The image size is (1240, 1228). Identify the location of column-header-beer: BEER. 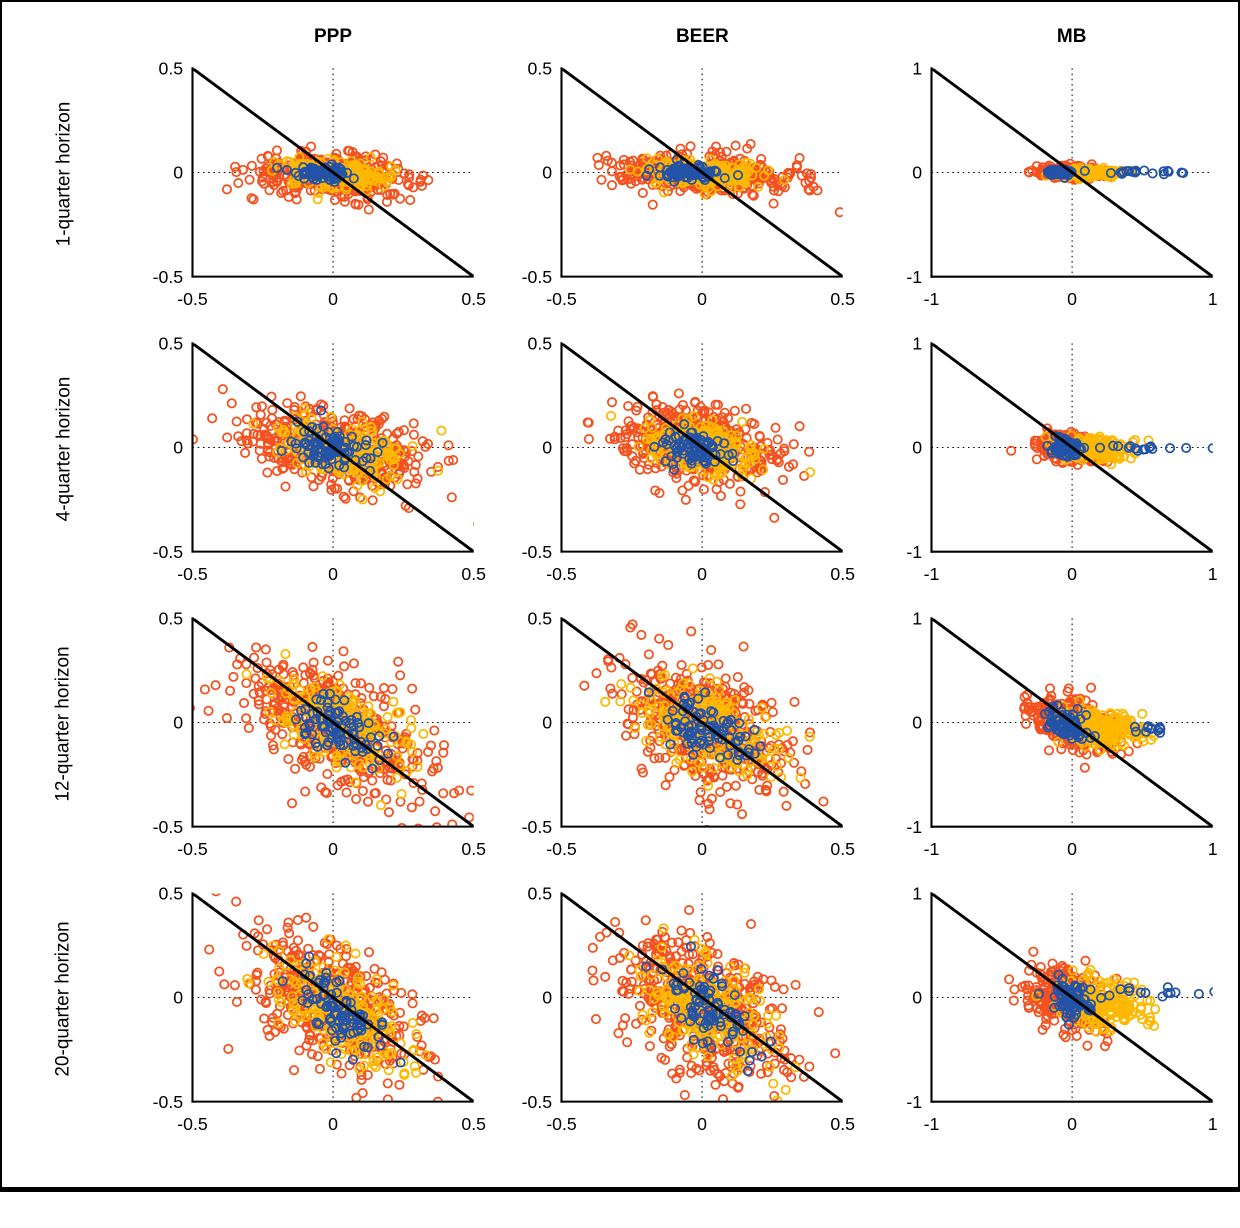
(678, 42).